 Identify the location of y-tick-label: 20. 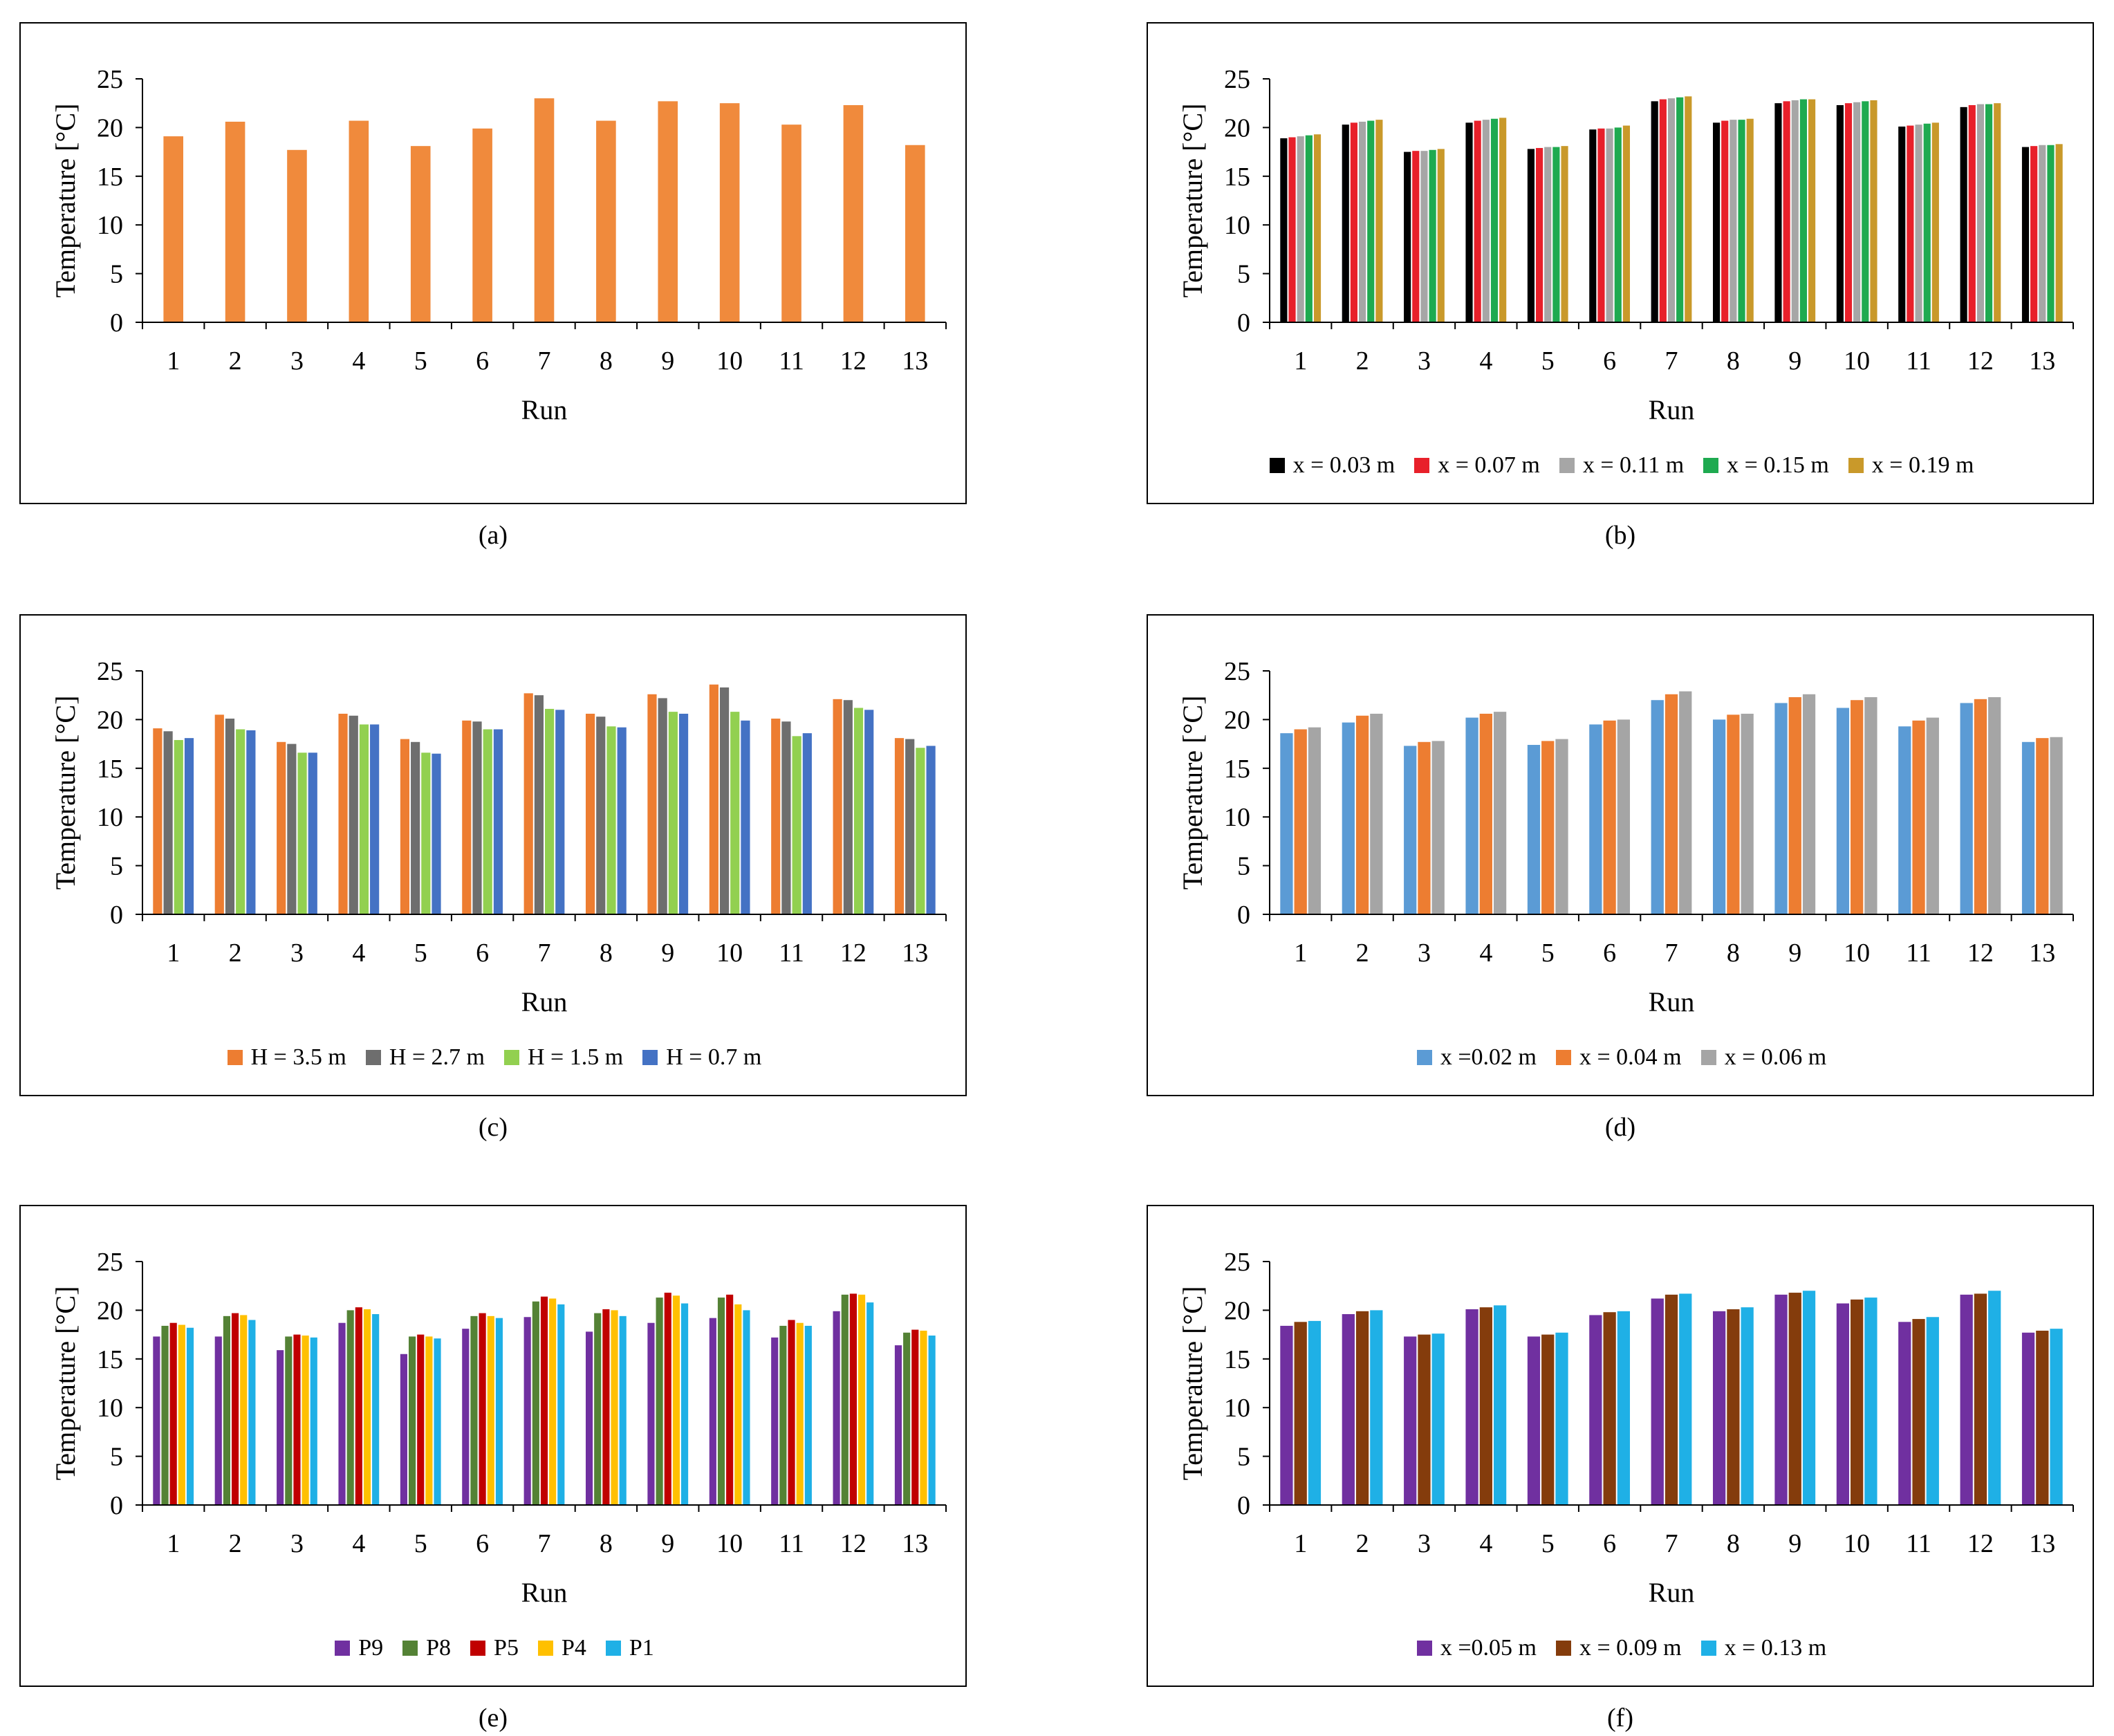
(1237, 720).